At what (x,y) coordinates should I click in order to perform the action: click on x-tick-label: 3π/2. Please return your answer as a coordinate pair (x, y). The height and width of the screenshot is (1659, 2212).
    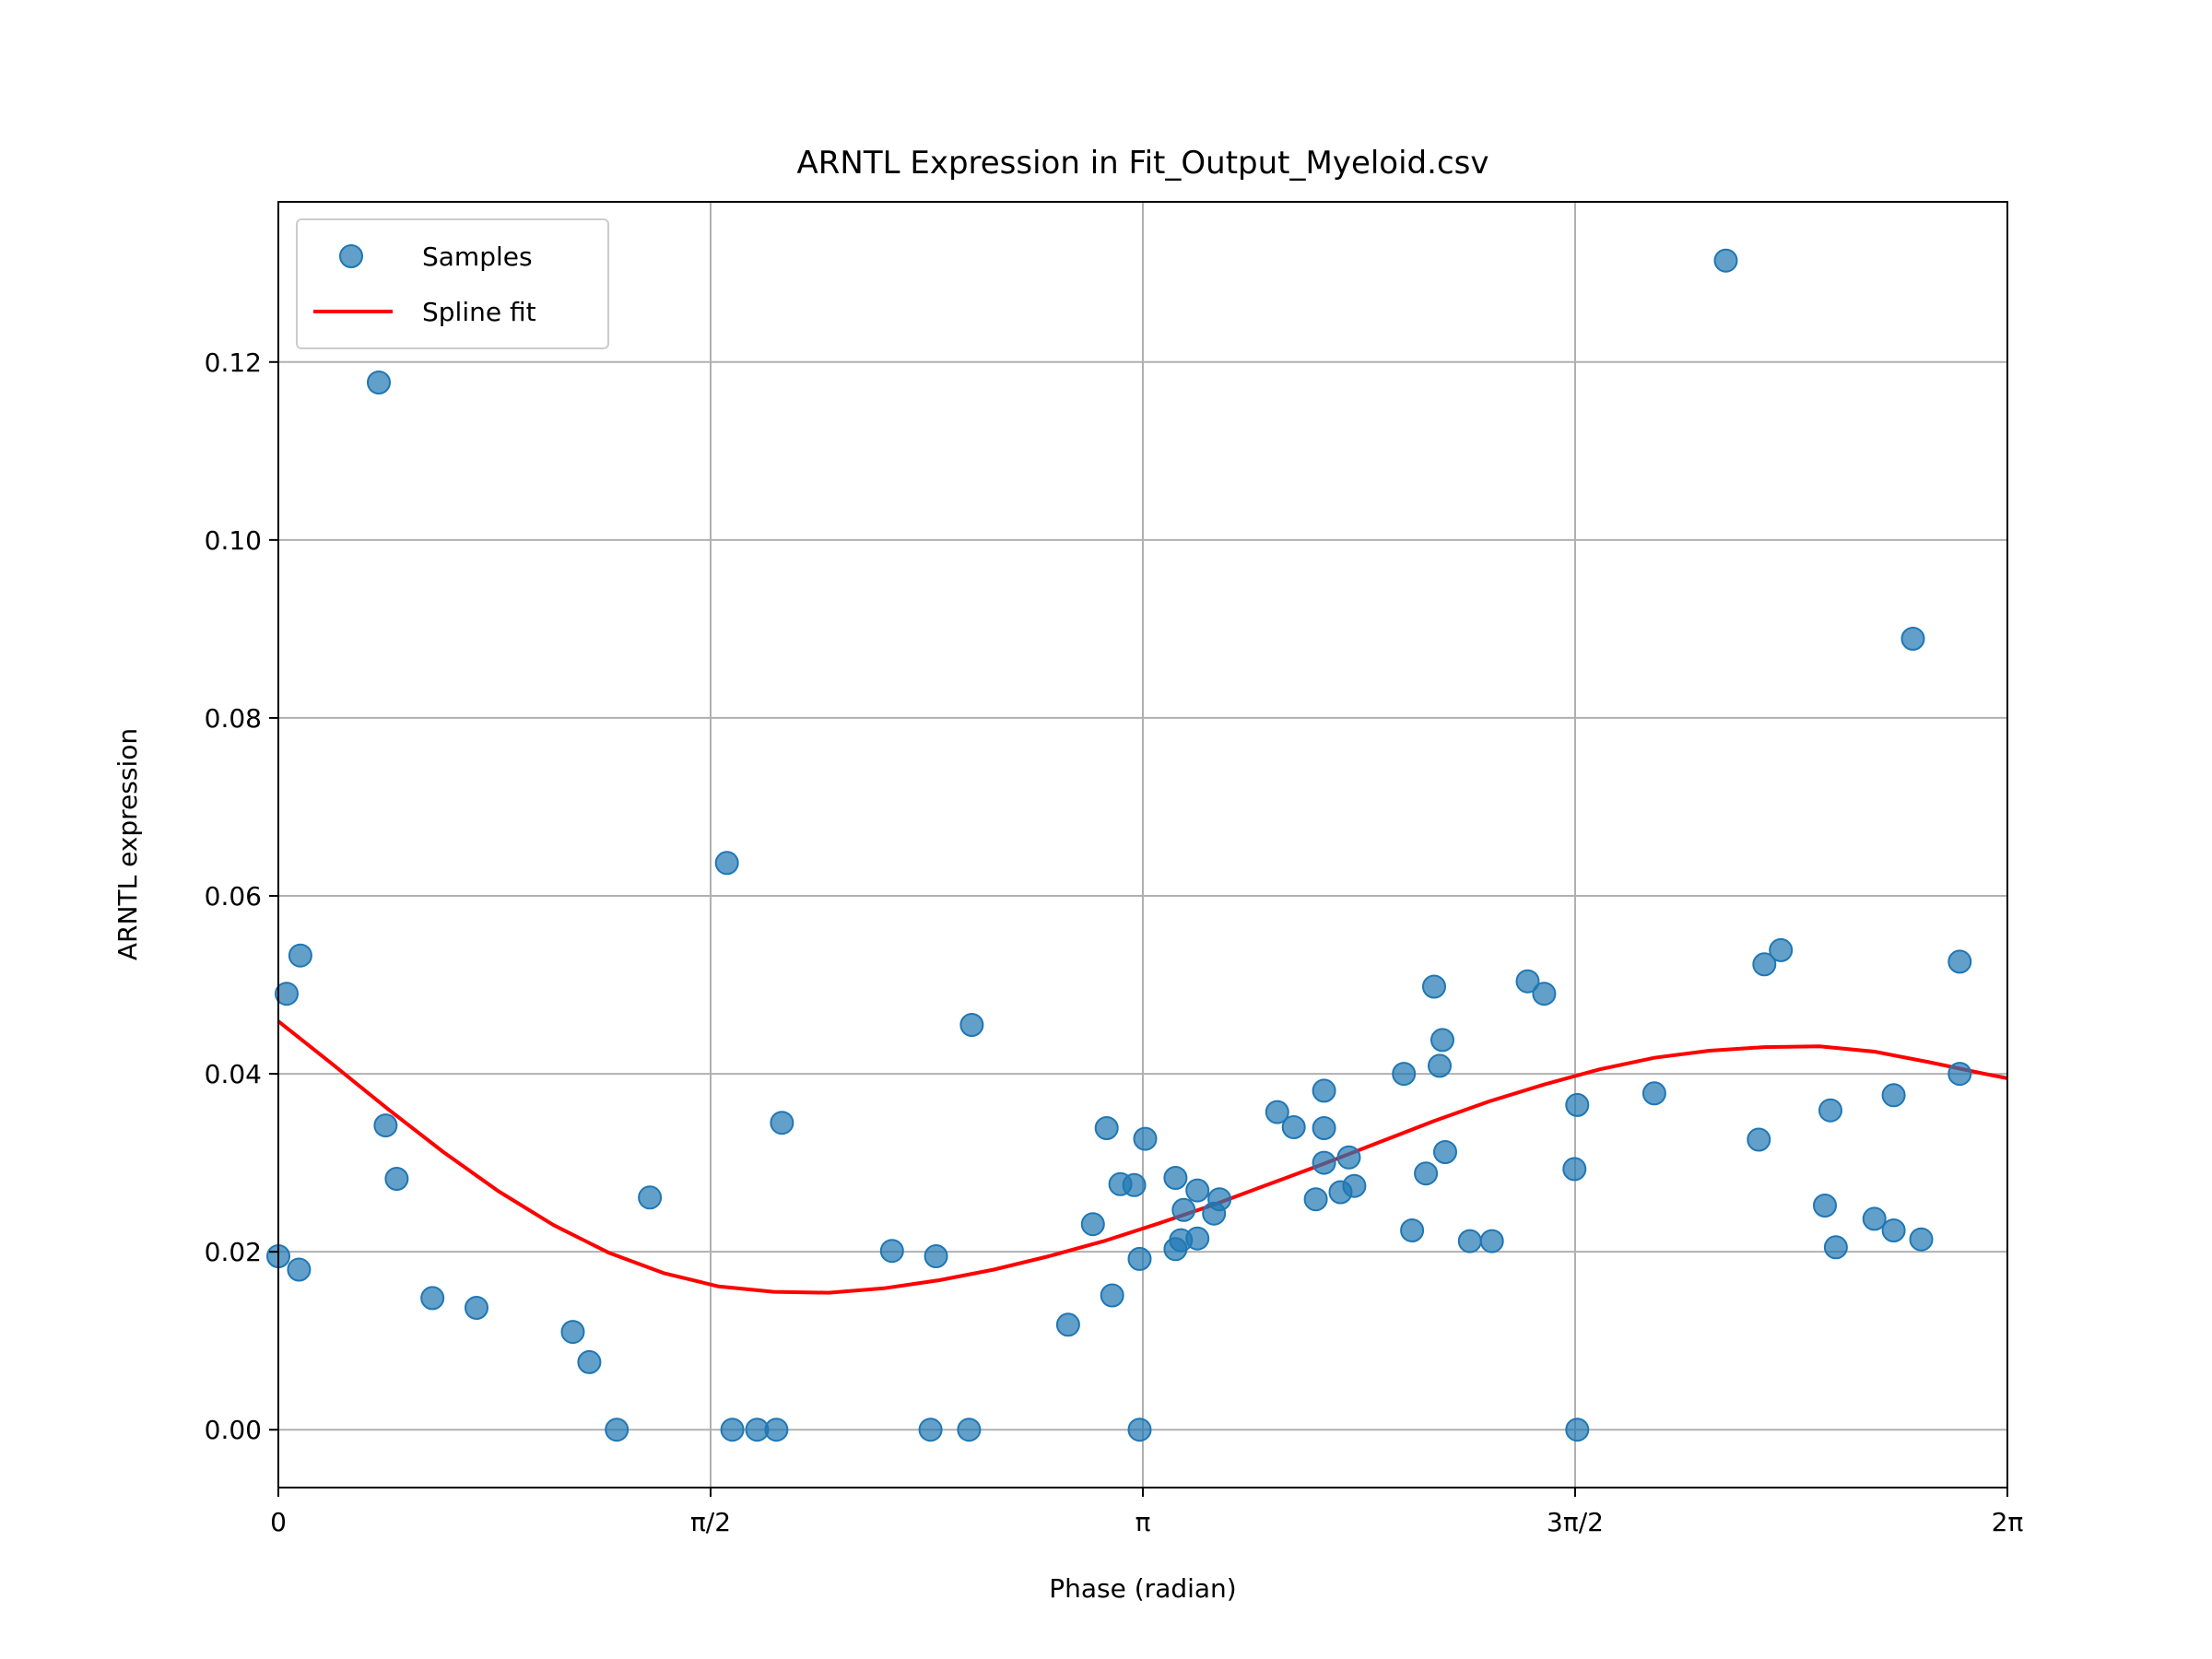
    Looking at the image, I should click on (1575, 1522).